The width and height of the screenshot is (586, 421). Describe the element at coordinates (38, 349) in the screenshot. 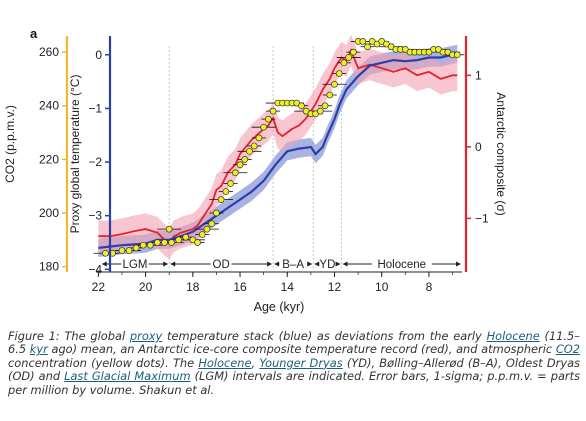

I see `link-kyr: kyr` at that location.